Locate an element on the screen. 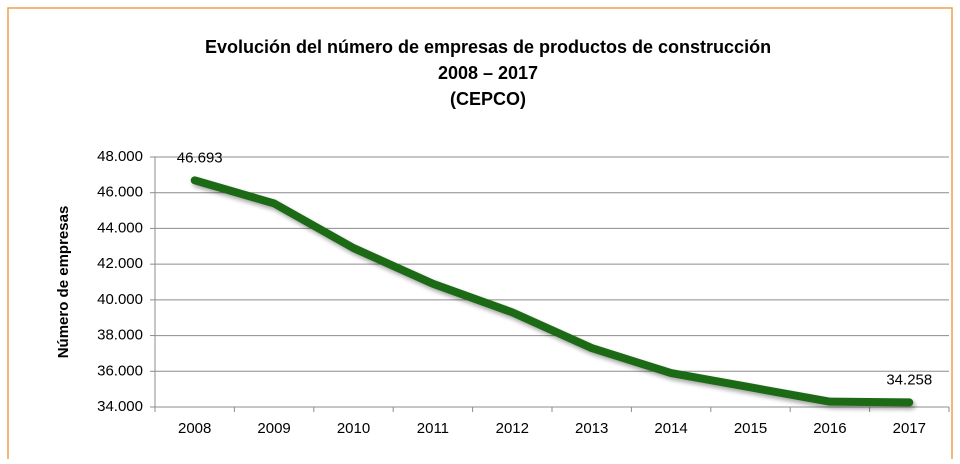  y-tick-label: 46.000 is located at coordinates (120, 192).